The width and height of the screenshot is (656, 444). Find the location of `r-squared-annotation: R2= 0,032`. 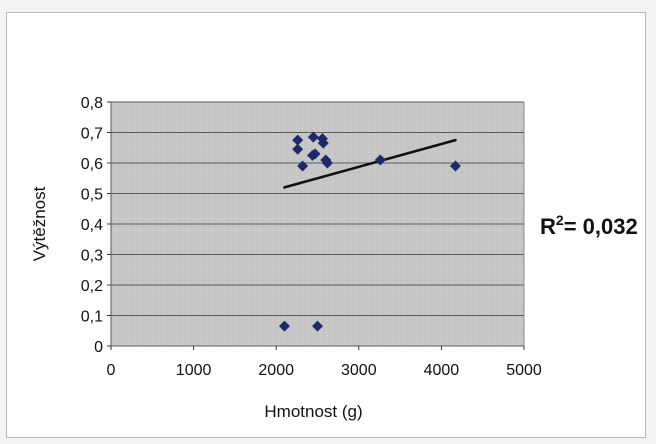

r-squared-annotation: R2= 0,032 is located at coordinates (589, 225).